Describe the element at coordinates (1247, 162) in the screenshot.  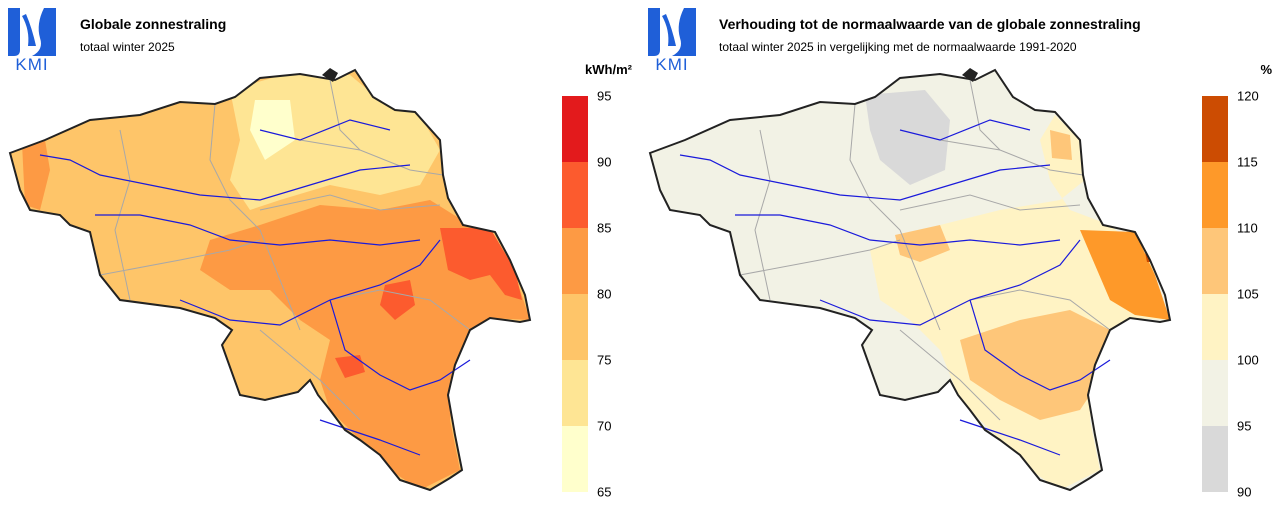
I see `legend-tick-label: 115` at that location.